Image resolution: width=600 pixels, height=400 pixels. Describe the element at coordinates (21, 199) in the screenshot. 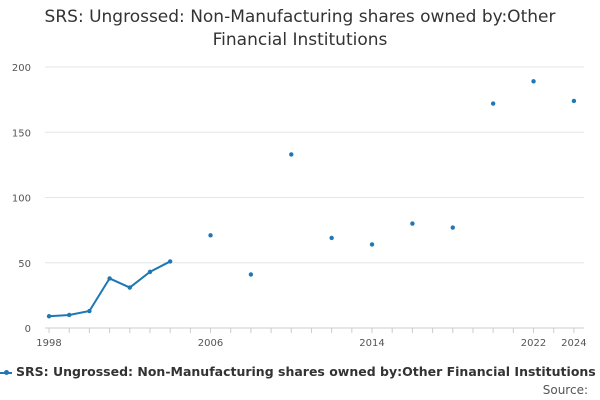

I see `y-tick-label: 100` at that location.